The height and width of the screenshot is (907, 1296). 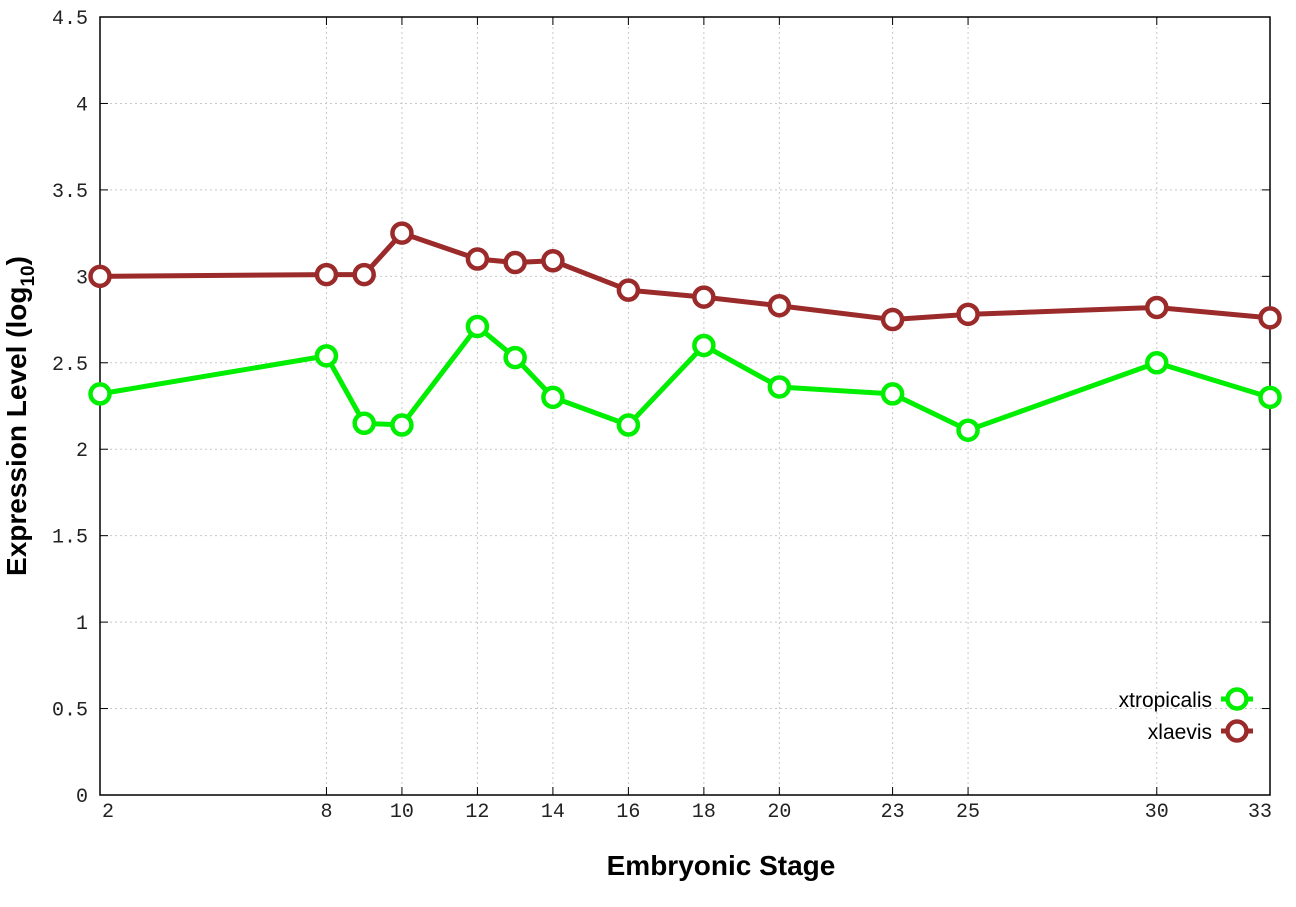 I want to click on legend-label: xlaevis, so click(x=1180, y=732).